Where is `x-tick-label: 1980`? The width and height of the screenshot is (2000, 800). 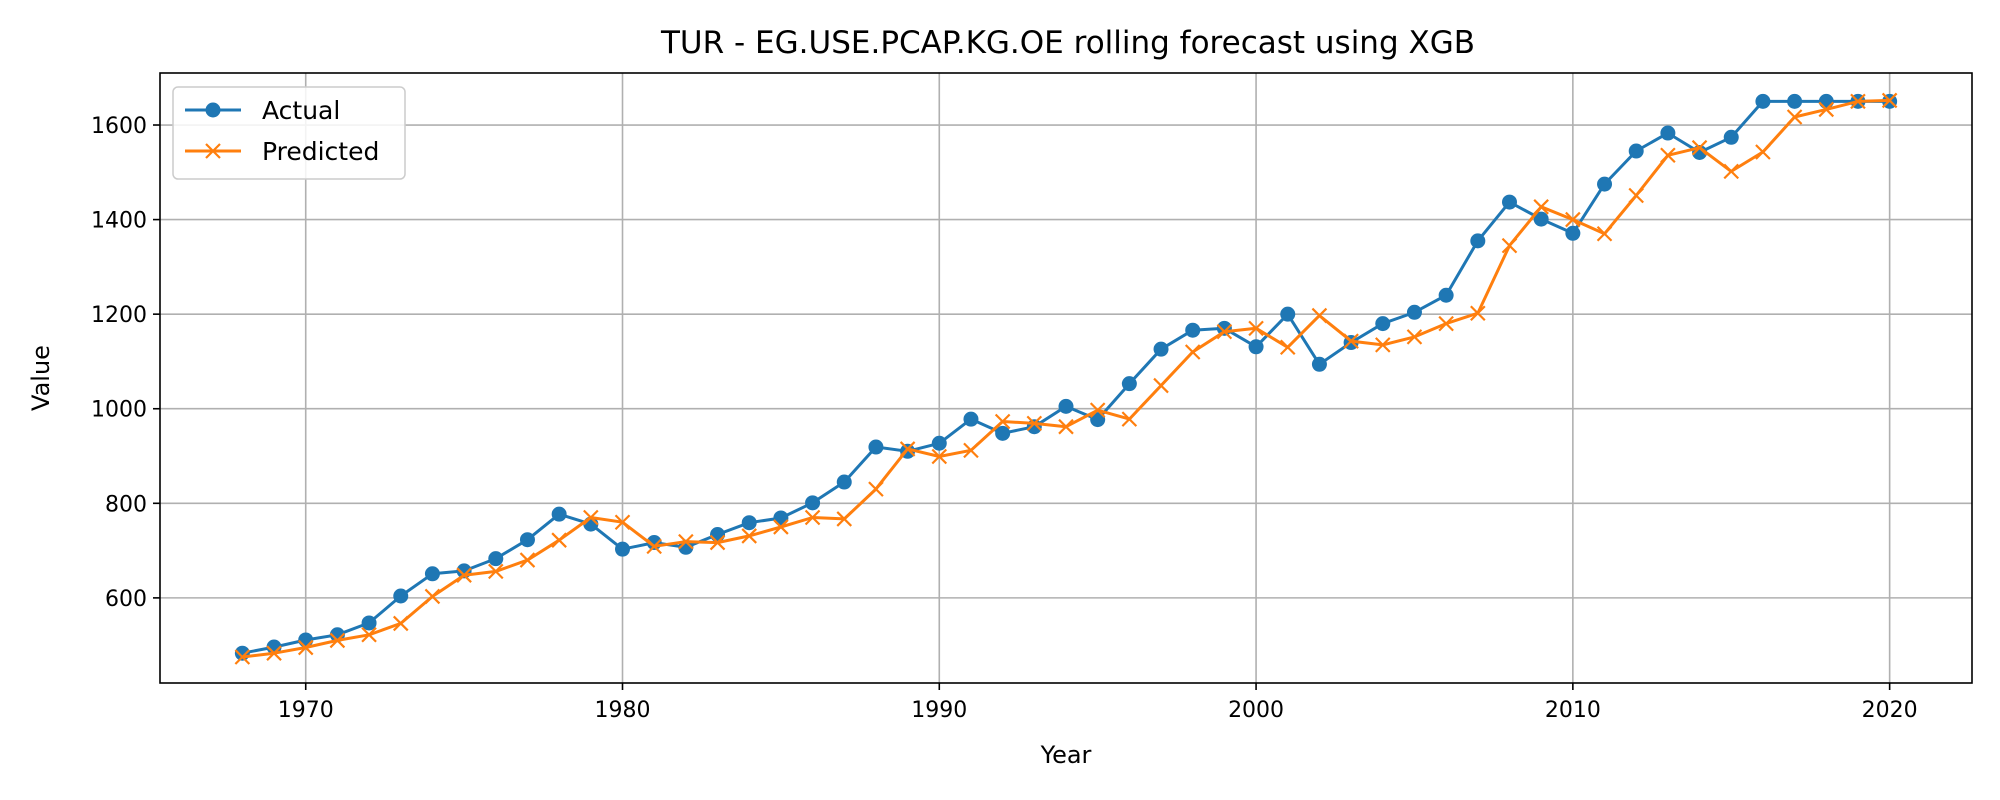 x-tick-label: 1980 is located at coordinates (623, 710).